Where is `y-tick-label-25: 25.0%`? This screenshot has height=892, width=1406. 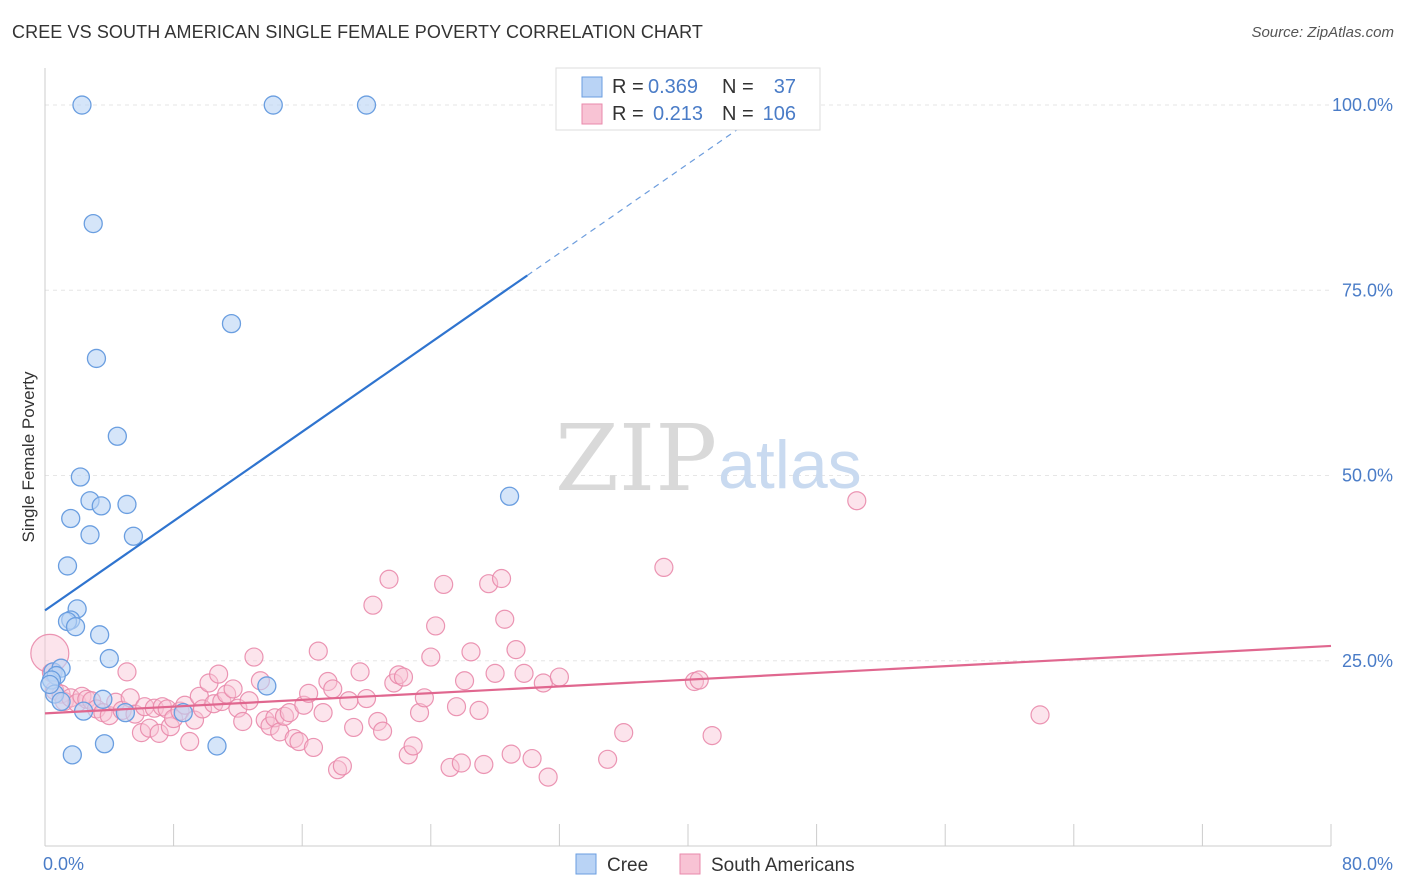
y-tick-label-25: 25.0% is located at coordinates (1367, 661).